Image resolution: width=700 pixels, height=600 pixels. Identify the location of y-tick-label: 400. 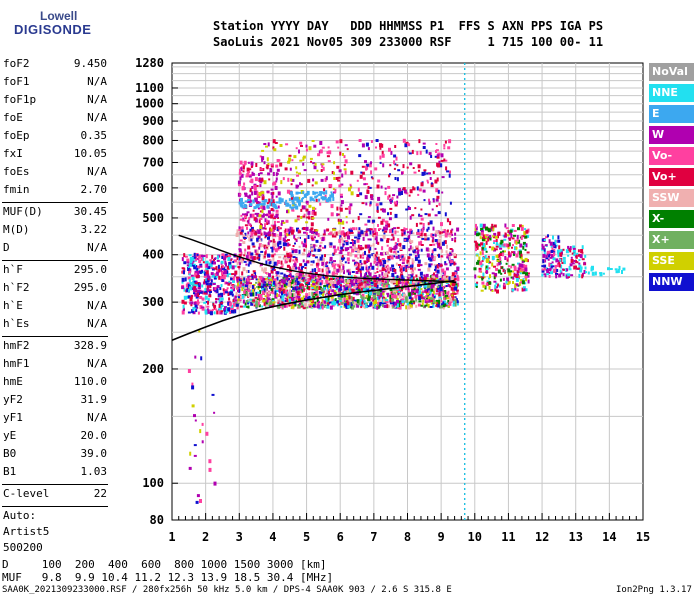
(153, 255).